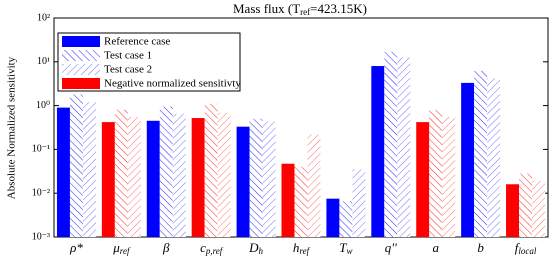 The height and width of the screenshot is (259, 560). I want to click on y-tick-label: 10⁰, so click(43, 105).